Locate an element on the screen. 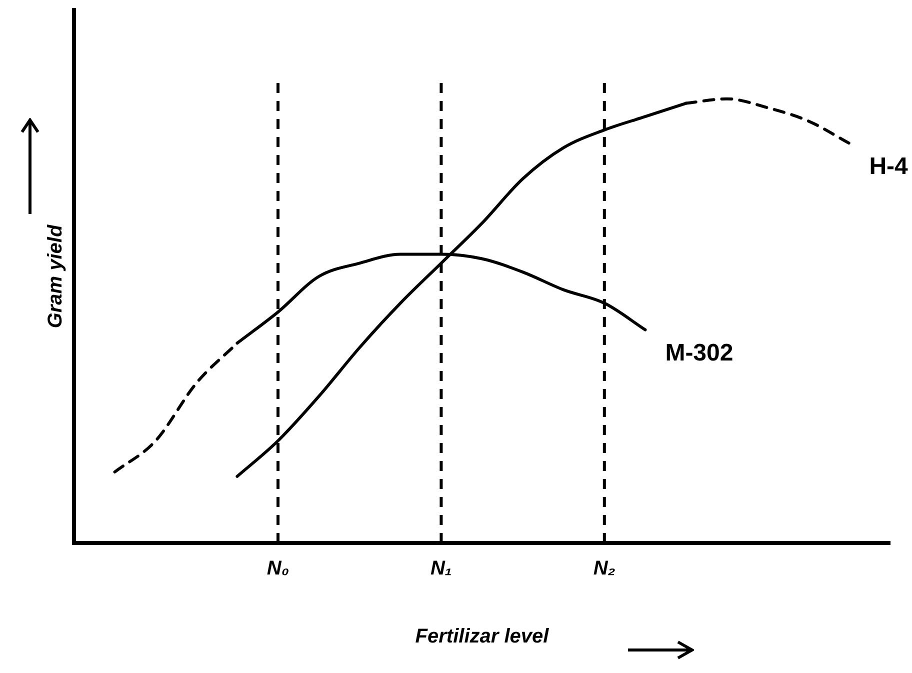  x-axis-title: Fertilizar level is located at coordinates (482, 637).